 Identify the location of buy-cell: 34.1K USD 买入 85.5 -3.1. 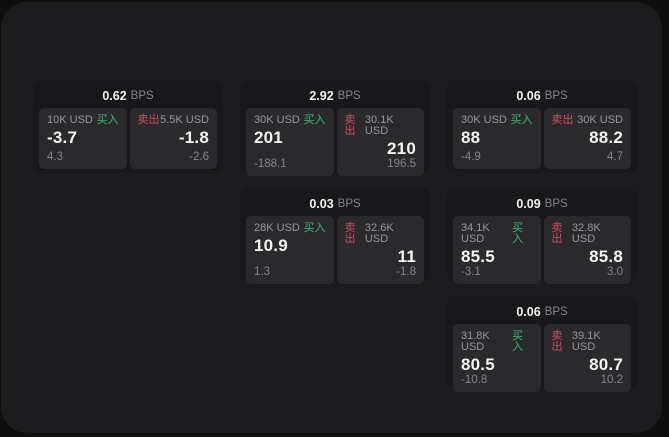
(497, 250).